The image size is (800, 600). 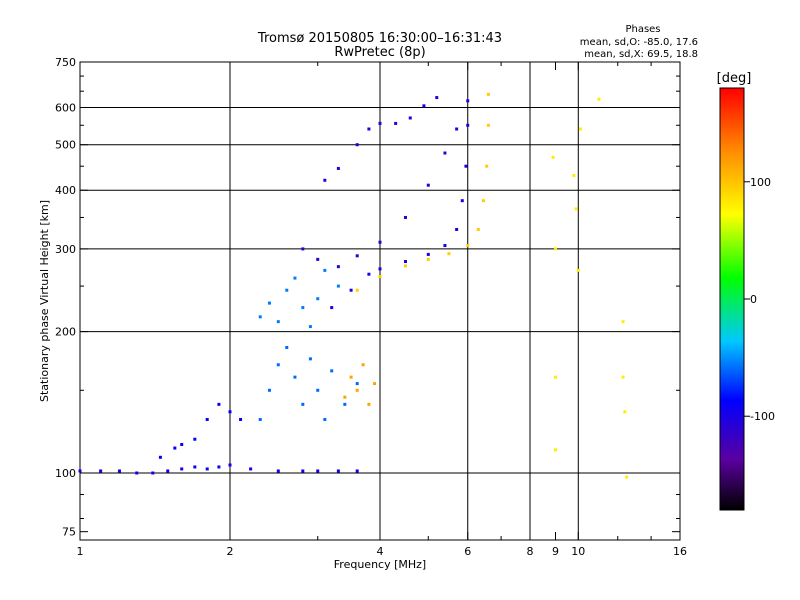 What do you see at coordinates (69, 532) in the screenshot?
I see `y-tick-label: 75` at bounding box center [69, 532].